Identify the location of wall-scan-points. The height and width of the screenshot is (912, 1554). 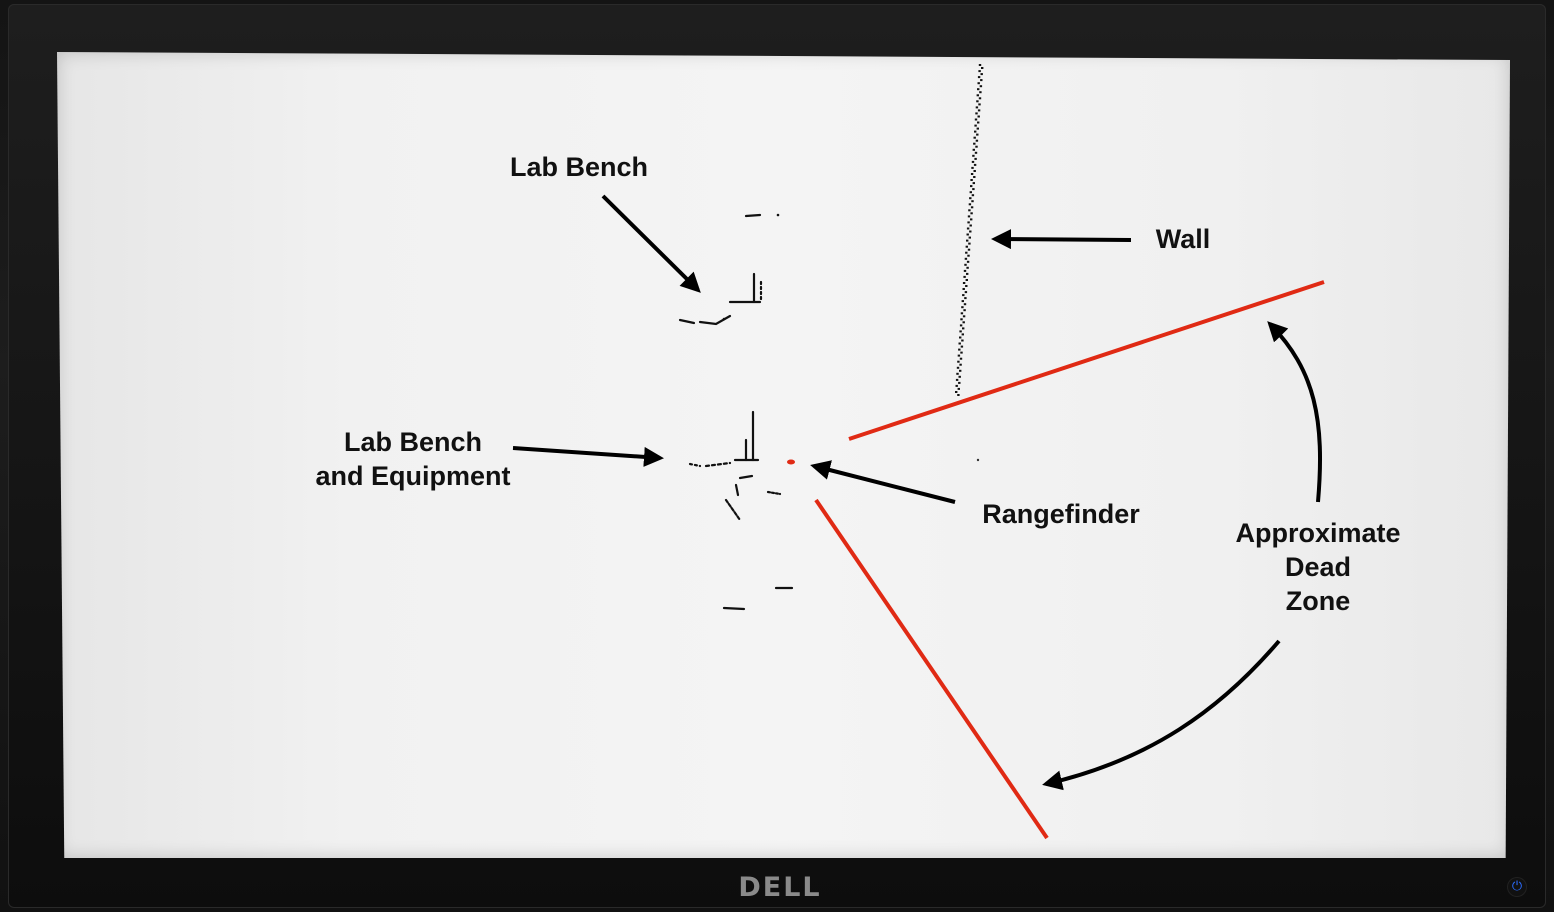
(969, 230).